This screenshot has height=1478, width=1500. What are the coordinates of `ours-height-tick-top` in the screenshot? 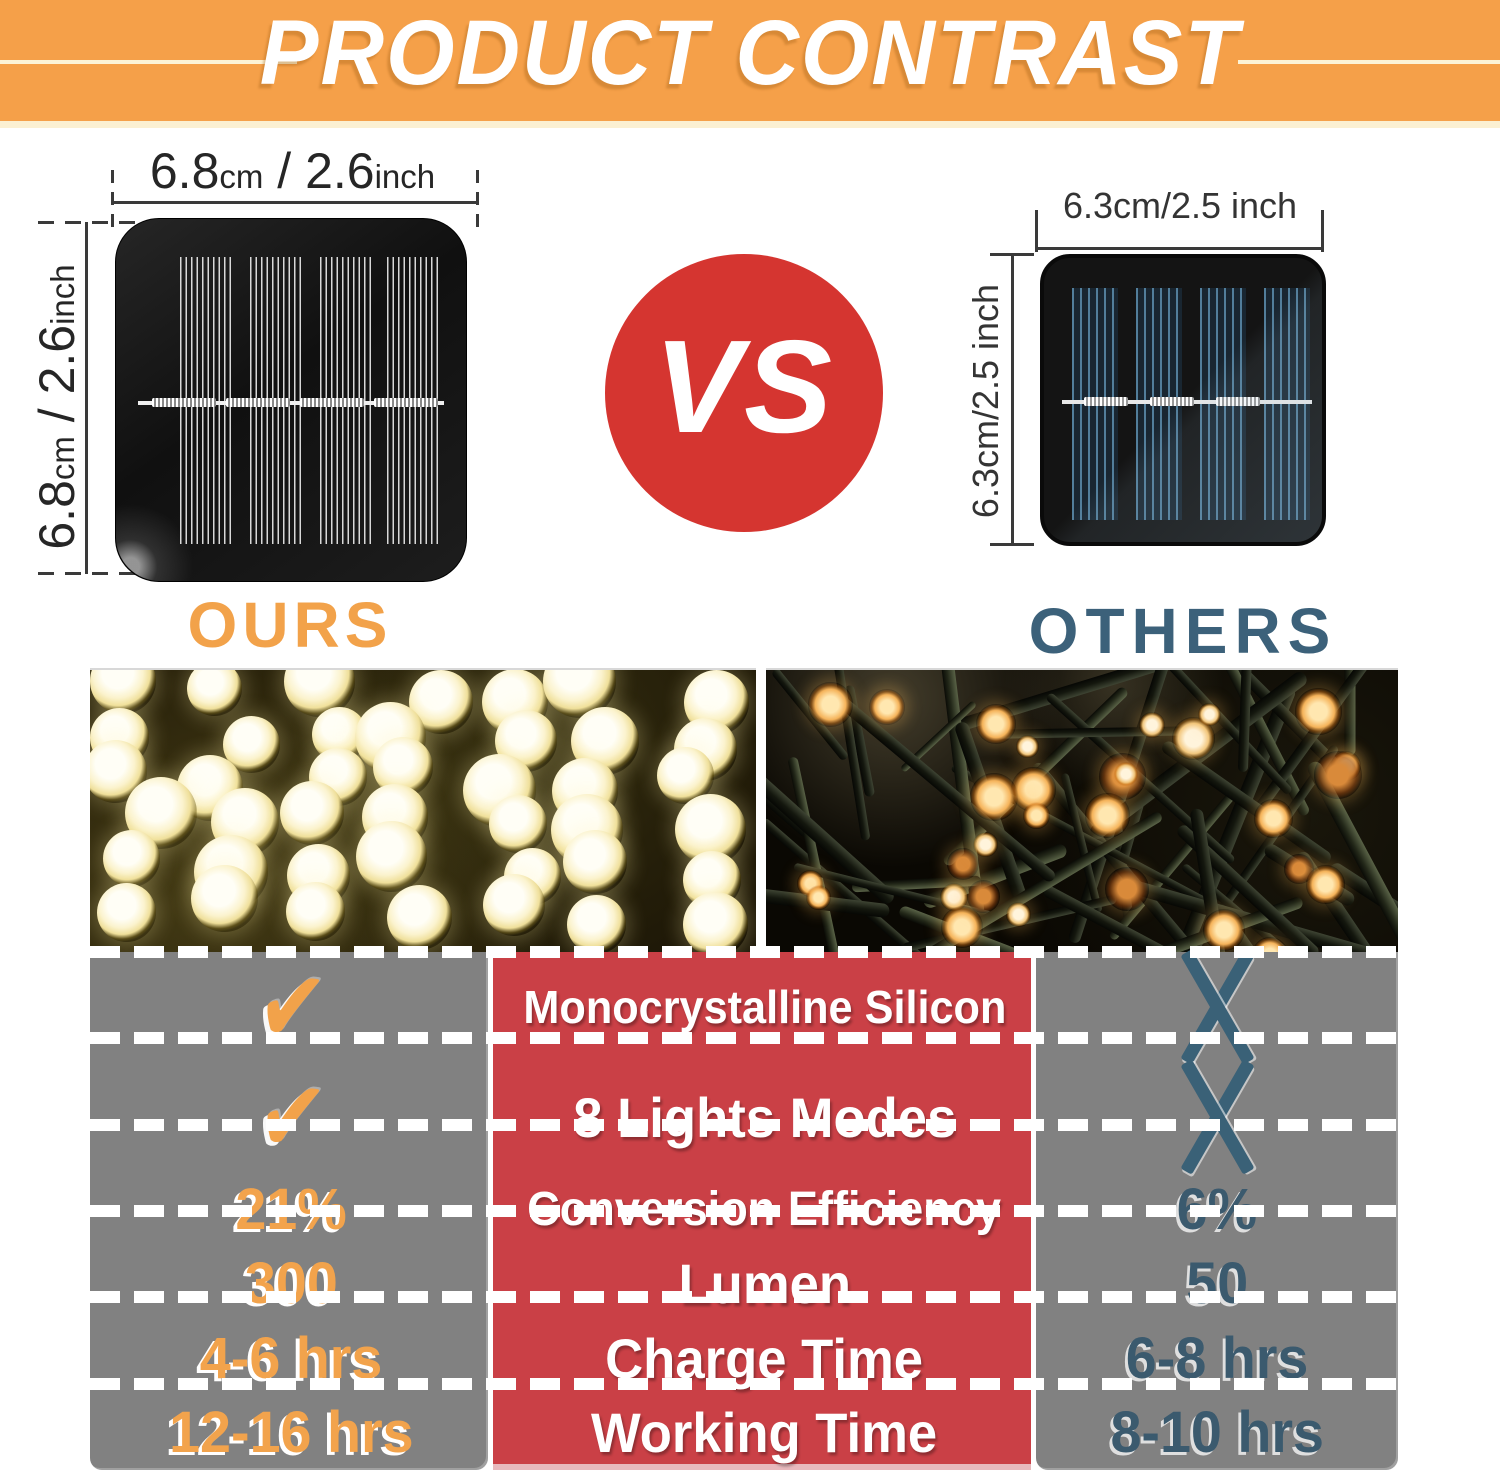 It's located at (88, 222).